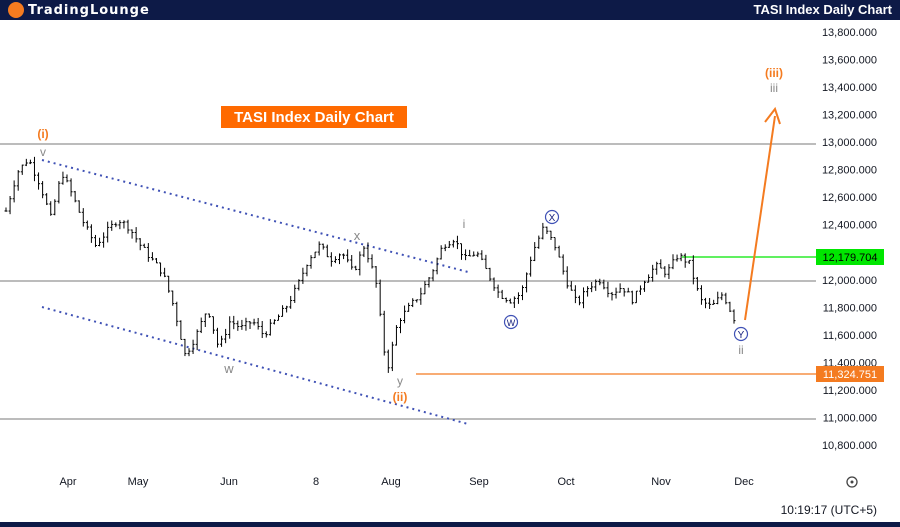 The height and width of the screenshot is (527, 900). I want to click on chart-settings-icon, so click(852, 482).